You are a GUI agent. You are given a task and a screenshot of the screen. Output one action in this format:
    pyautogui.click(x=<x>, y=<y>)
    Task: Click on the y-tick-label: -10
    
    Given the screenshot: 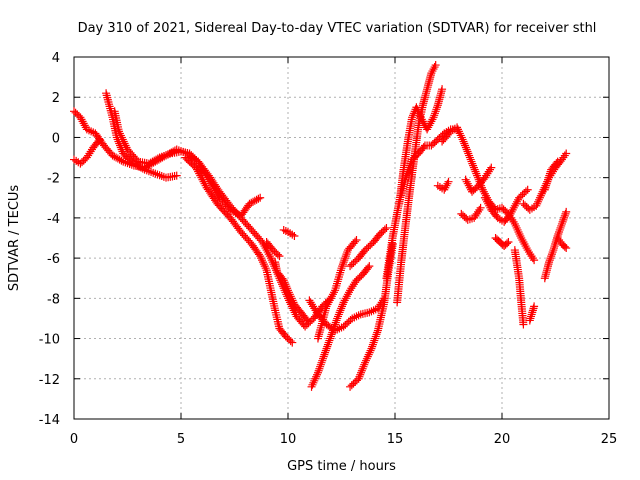 What is the action you would take?
    pyautogui.click(x=49, y=340)
    